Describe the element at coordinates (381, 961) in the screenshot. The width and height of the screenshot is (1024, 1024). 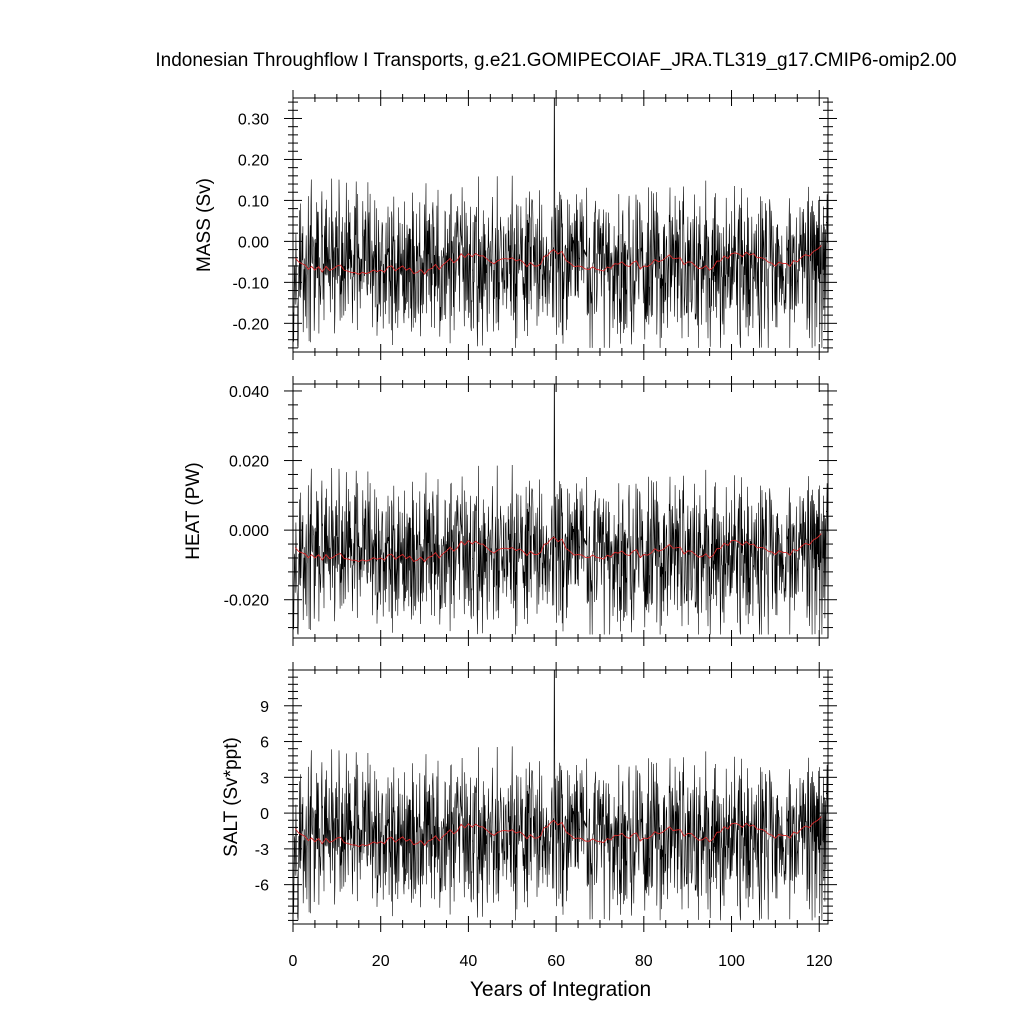
I see `salt-x-tick-label: 20` at that location.